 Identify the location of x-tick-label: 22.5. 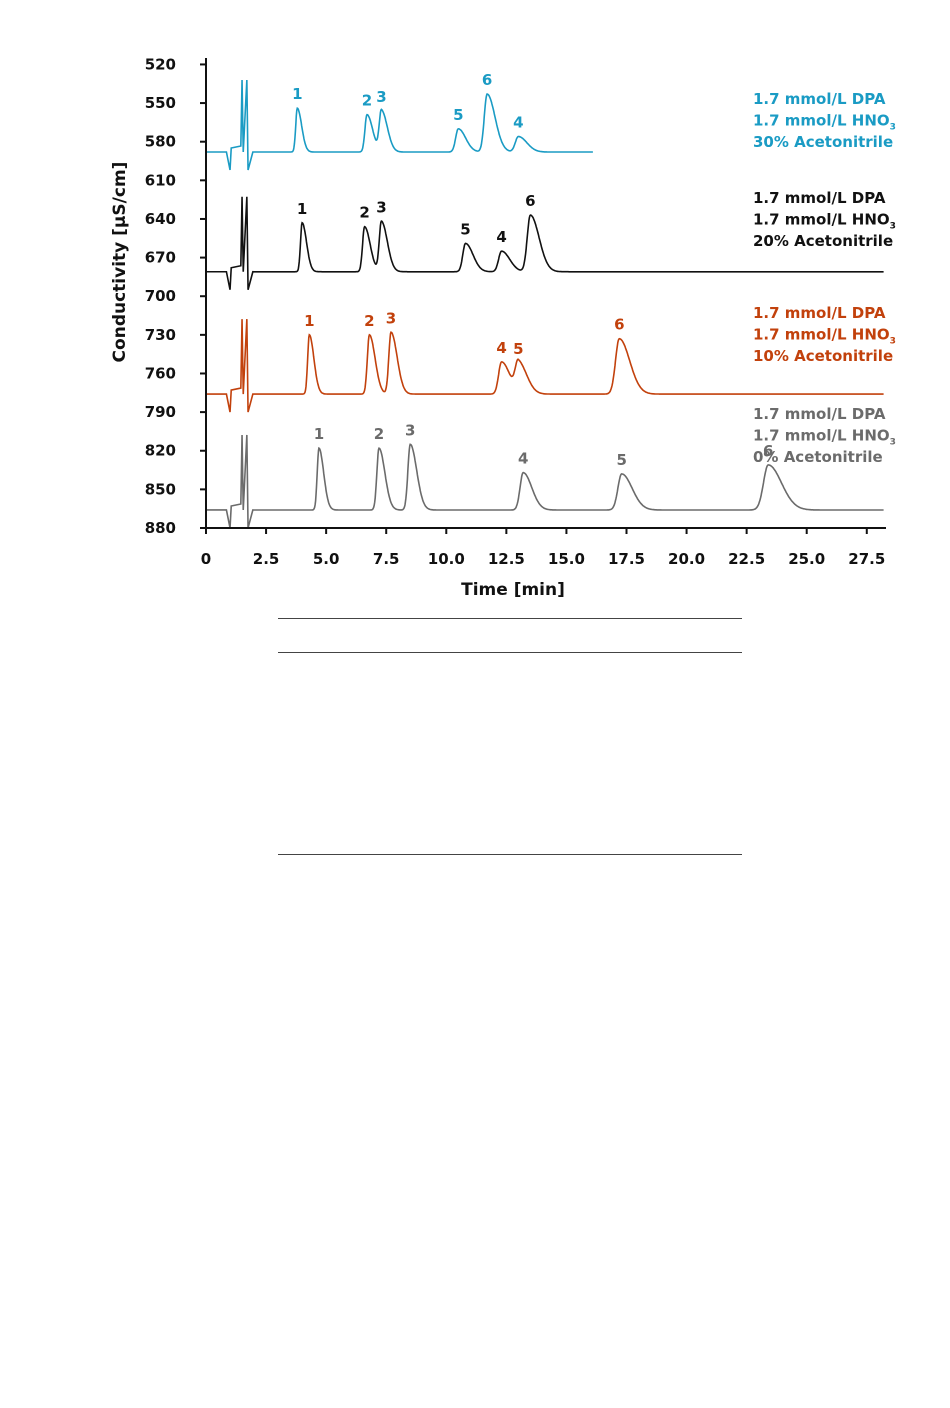
(746, 559).